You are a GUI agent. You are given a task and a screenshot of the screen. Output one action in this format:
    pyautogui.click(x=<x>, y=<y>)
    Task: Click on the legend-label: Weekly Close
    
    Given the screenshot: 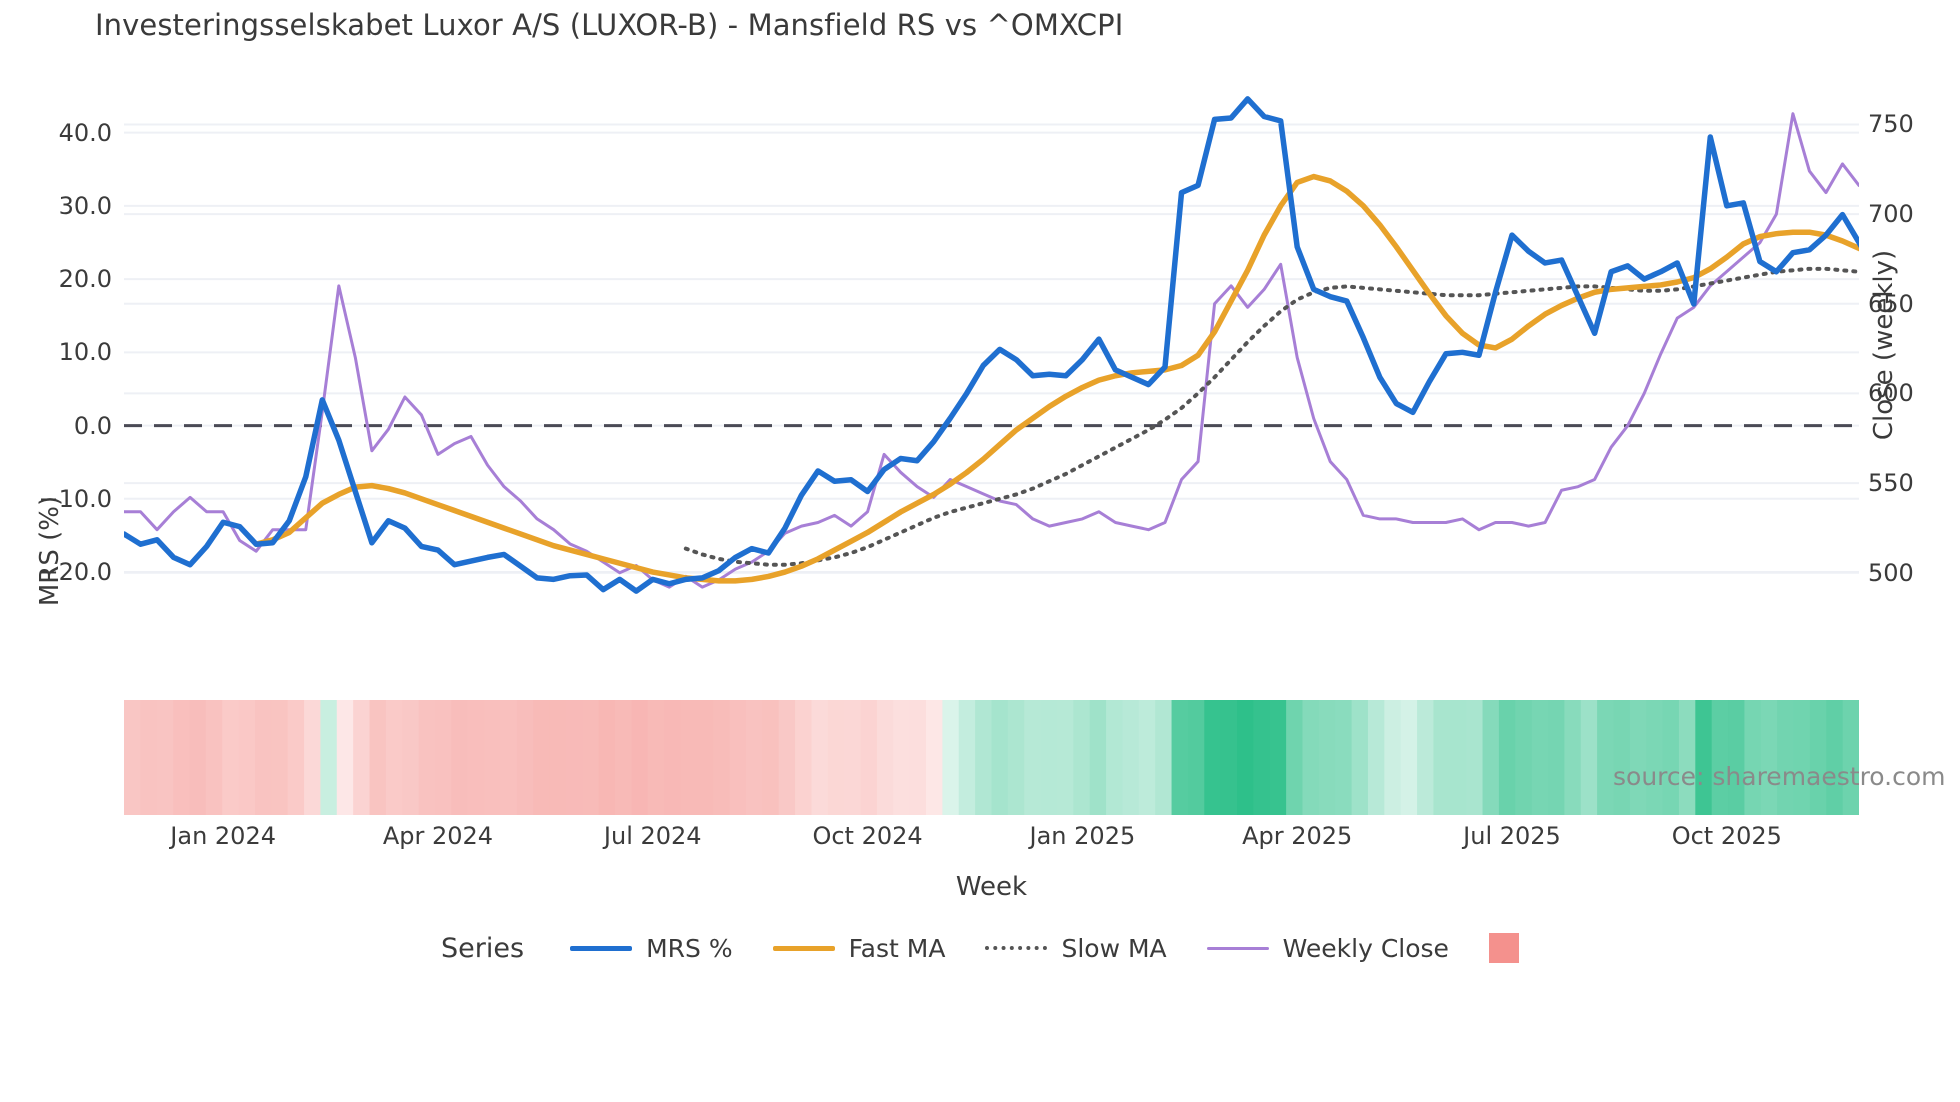 What is the action you would take?
    pyautogui.click(x=1365, y=948)
    